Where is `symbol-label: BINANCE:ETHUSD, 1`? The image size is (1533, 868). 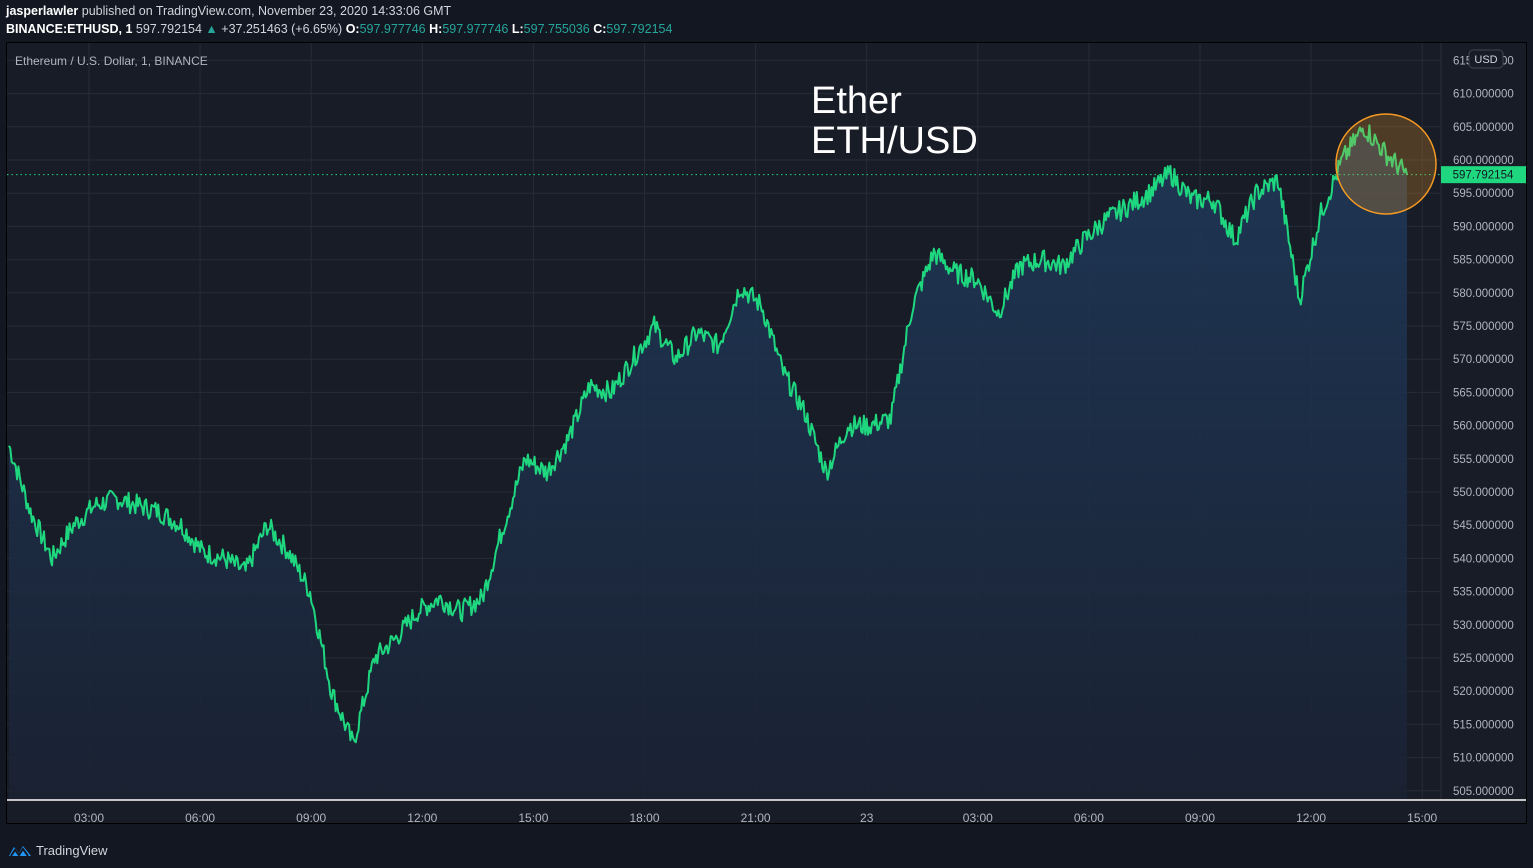 symbol-label: BINANCE:ETHUSD, 1 is located at coordinates (69, 29).